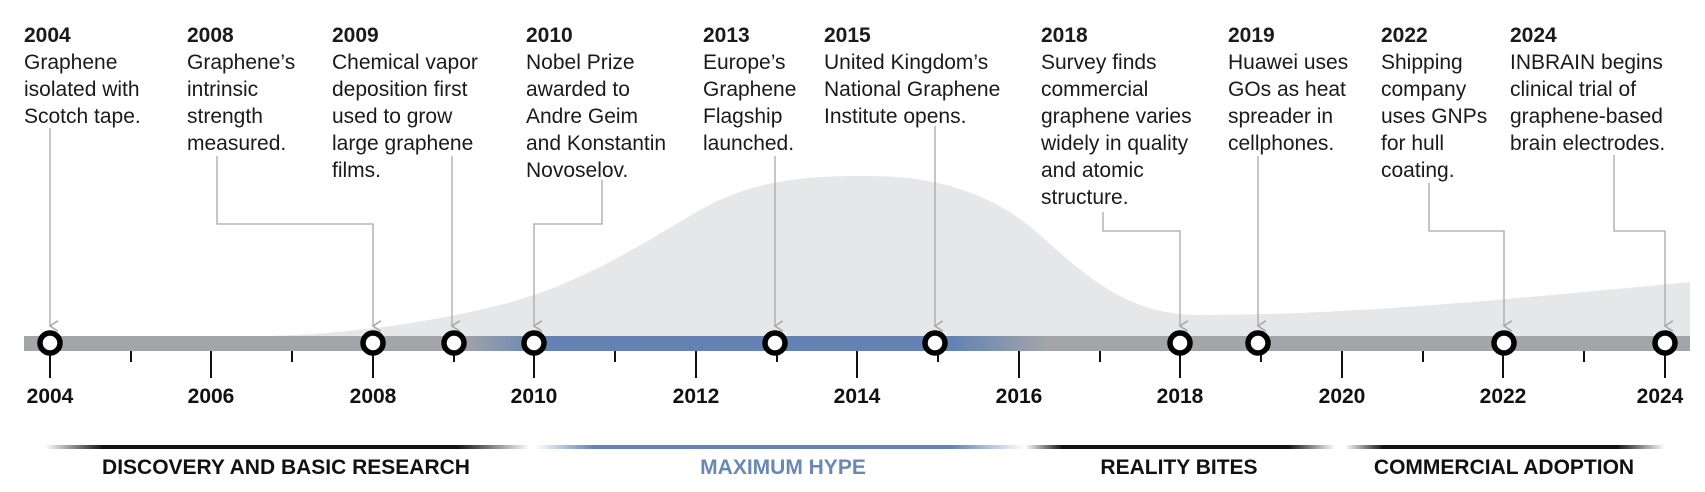  What do you see at coordinates (935, 343) in the screenshot?
I see `marker-2015` at bounding box center [935, 343].